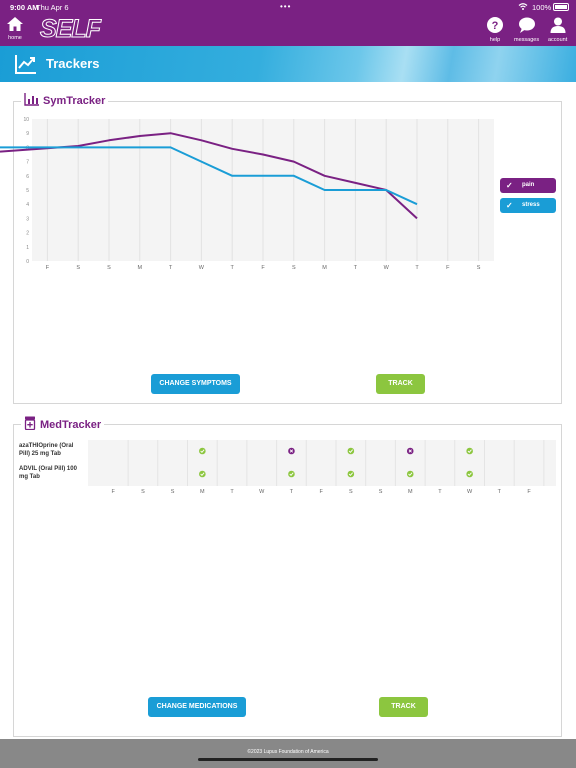  I want to click on messages-button: messages, so click(526, 29).